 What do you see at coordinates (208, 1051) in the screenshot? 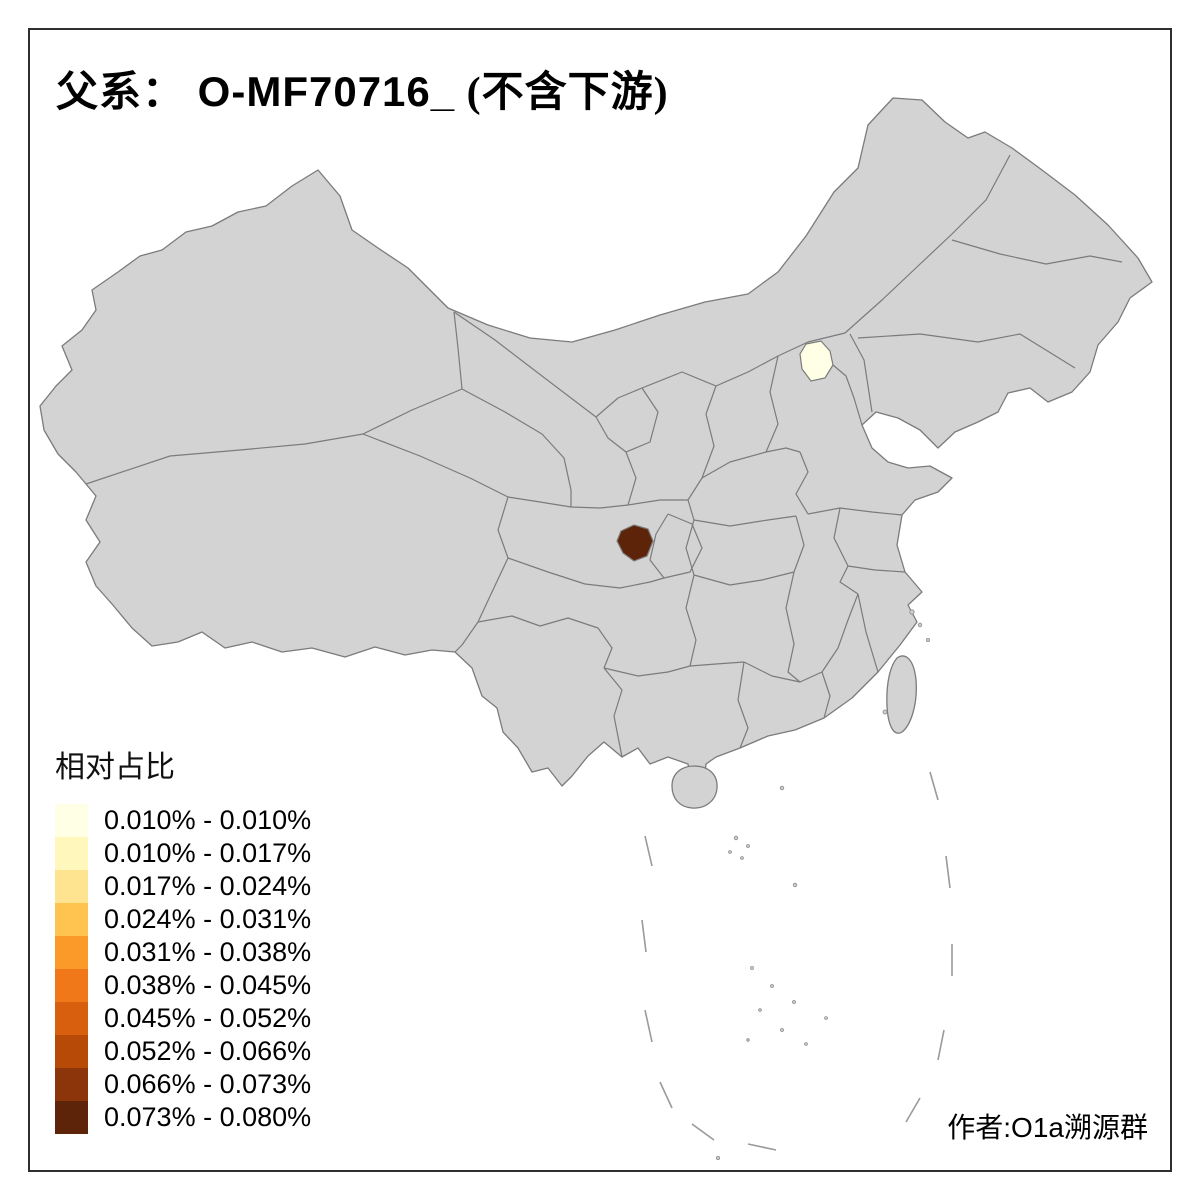
I see `legend-label: 0.052% - 0.066%` at bounding box center [208, 1051].